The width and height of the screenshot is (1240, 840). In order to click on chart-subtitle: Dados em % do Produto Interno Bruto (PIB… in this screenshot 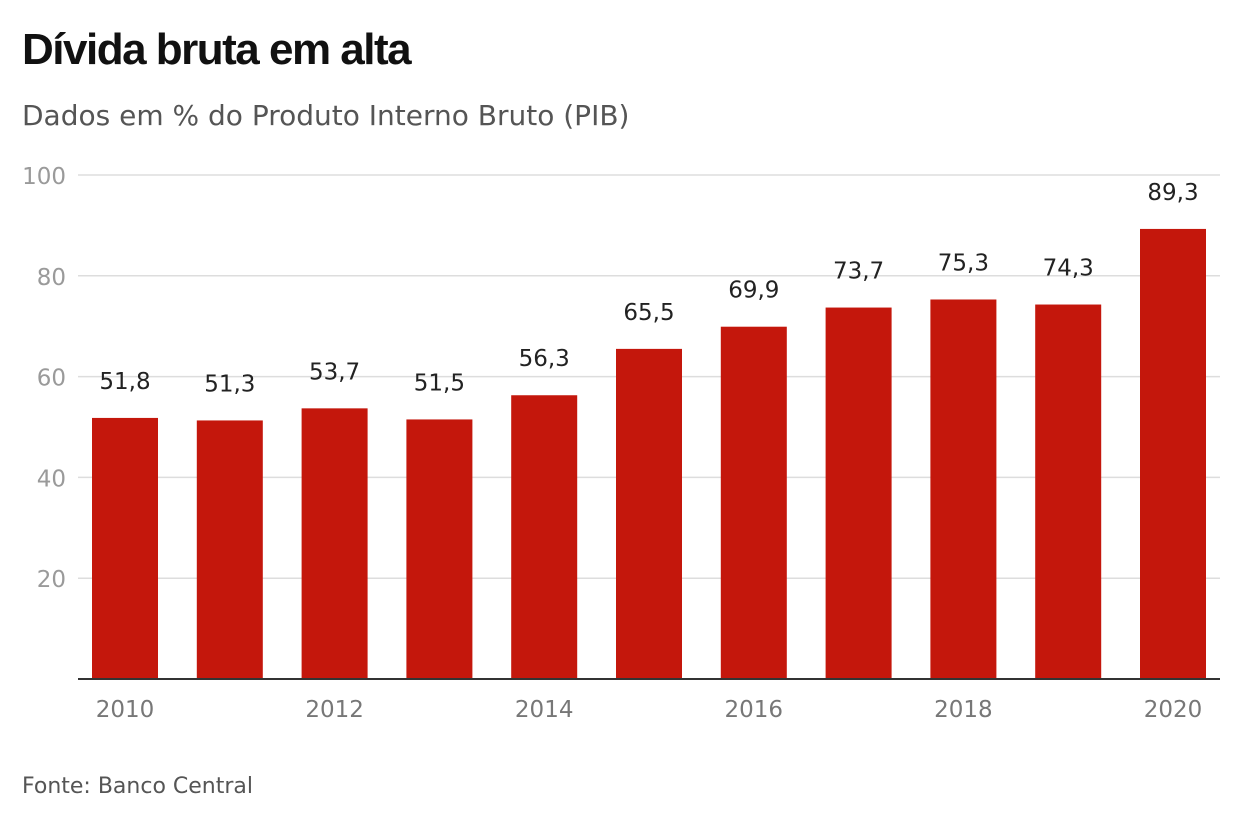, I will do `click(326, 115)`.